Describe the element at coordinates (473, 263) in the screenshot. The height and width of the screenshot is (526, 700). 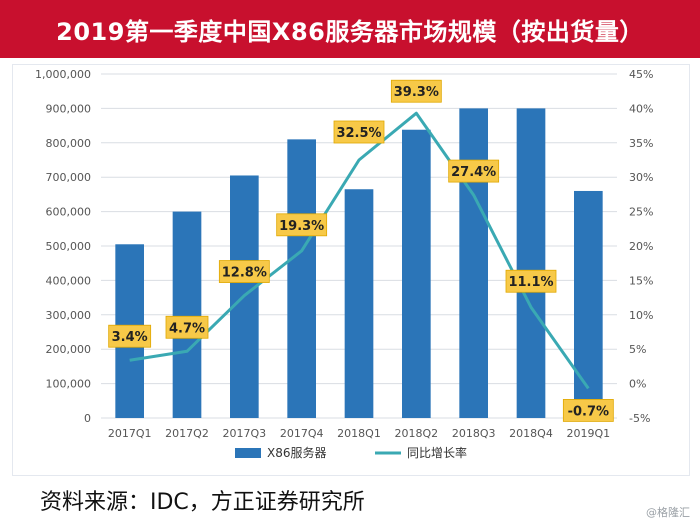
I see `bar-2018Q3` at that location.